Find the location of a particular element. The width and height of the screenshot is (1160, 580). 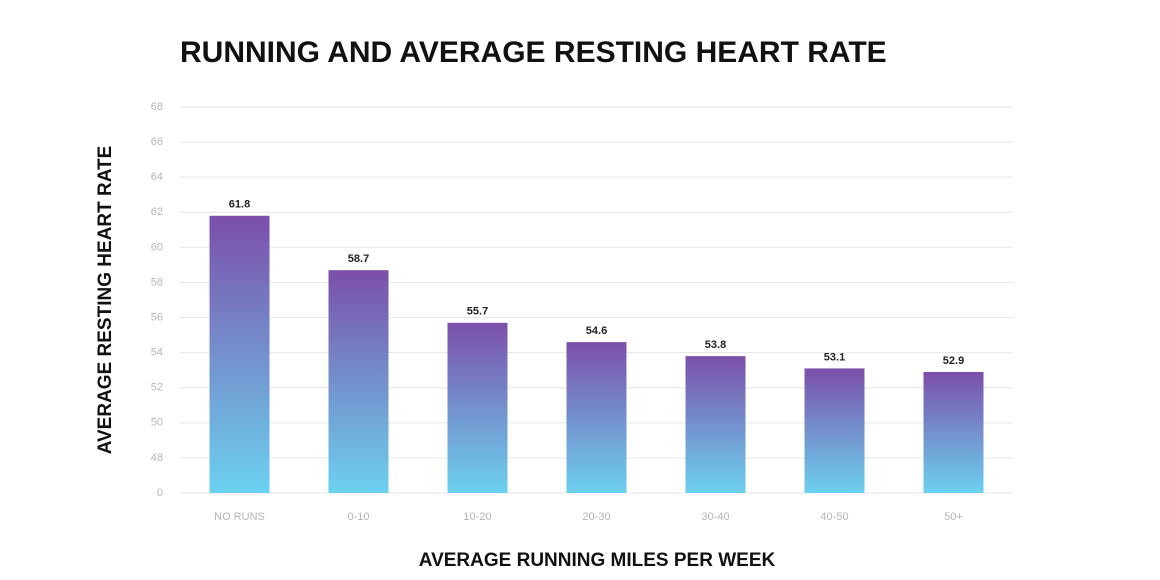

y-tick-label: 64 is located at coordinates (157, 177).